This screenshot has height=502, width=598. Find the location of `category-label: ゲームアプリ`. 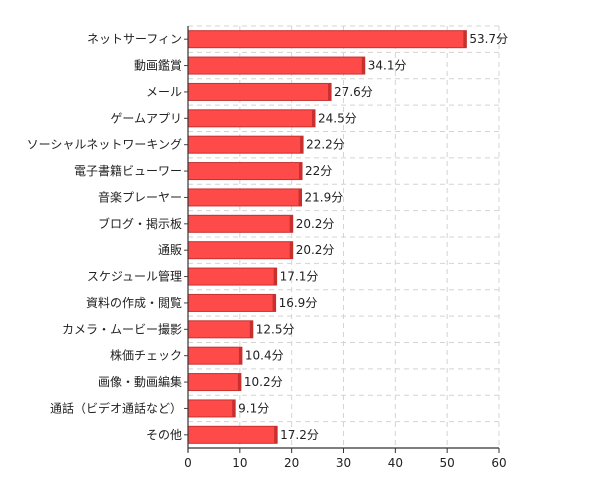

category-label: ゲームアプリ is located at coordinates (146, 118).